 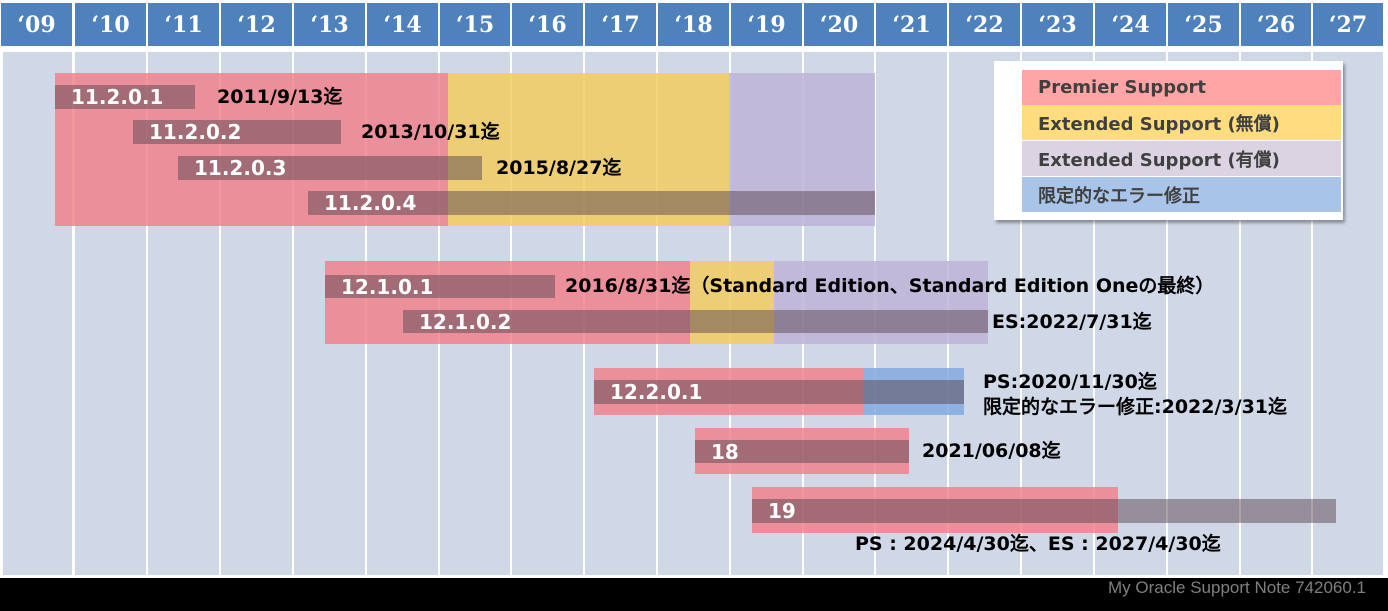 What do you see at coordinates (1181, 194) in the screenshot?
I see `legend-item-limited-error-fix: 限定的なエラー修正` at bounding box center [1181, 194].